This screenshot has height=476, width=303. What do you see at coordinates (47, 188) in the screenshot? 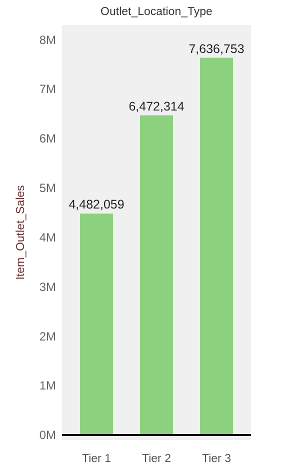
I see `y-tick-label: 5M` at bounding box center [47, 188].